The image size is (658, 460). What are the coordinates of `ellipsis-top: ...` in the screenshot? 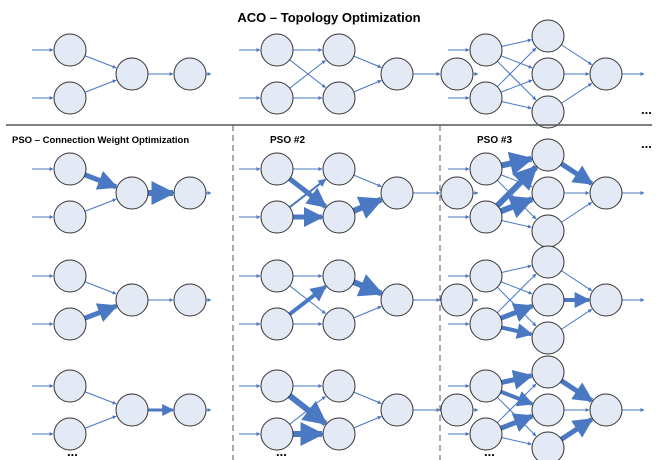 It's located at (646, 109).